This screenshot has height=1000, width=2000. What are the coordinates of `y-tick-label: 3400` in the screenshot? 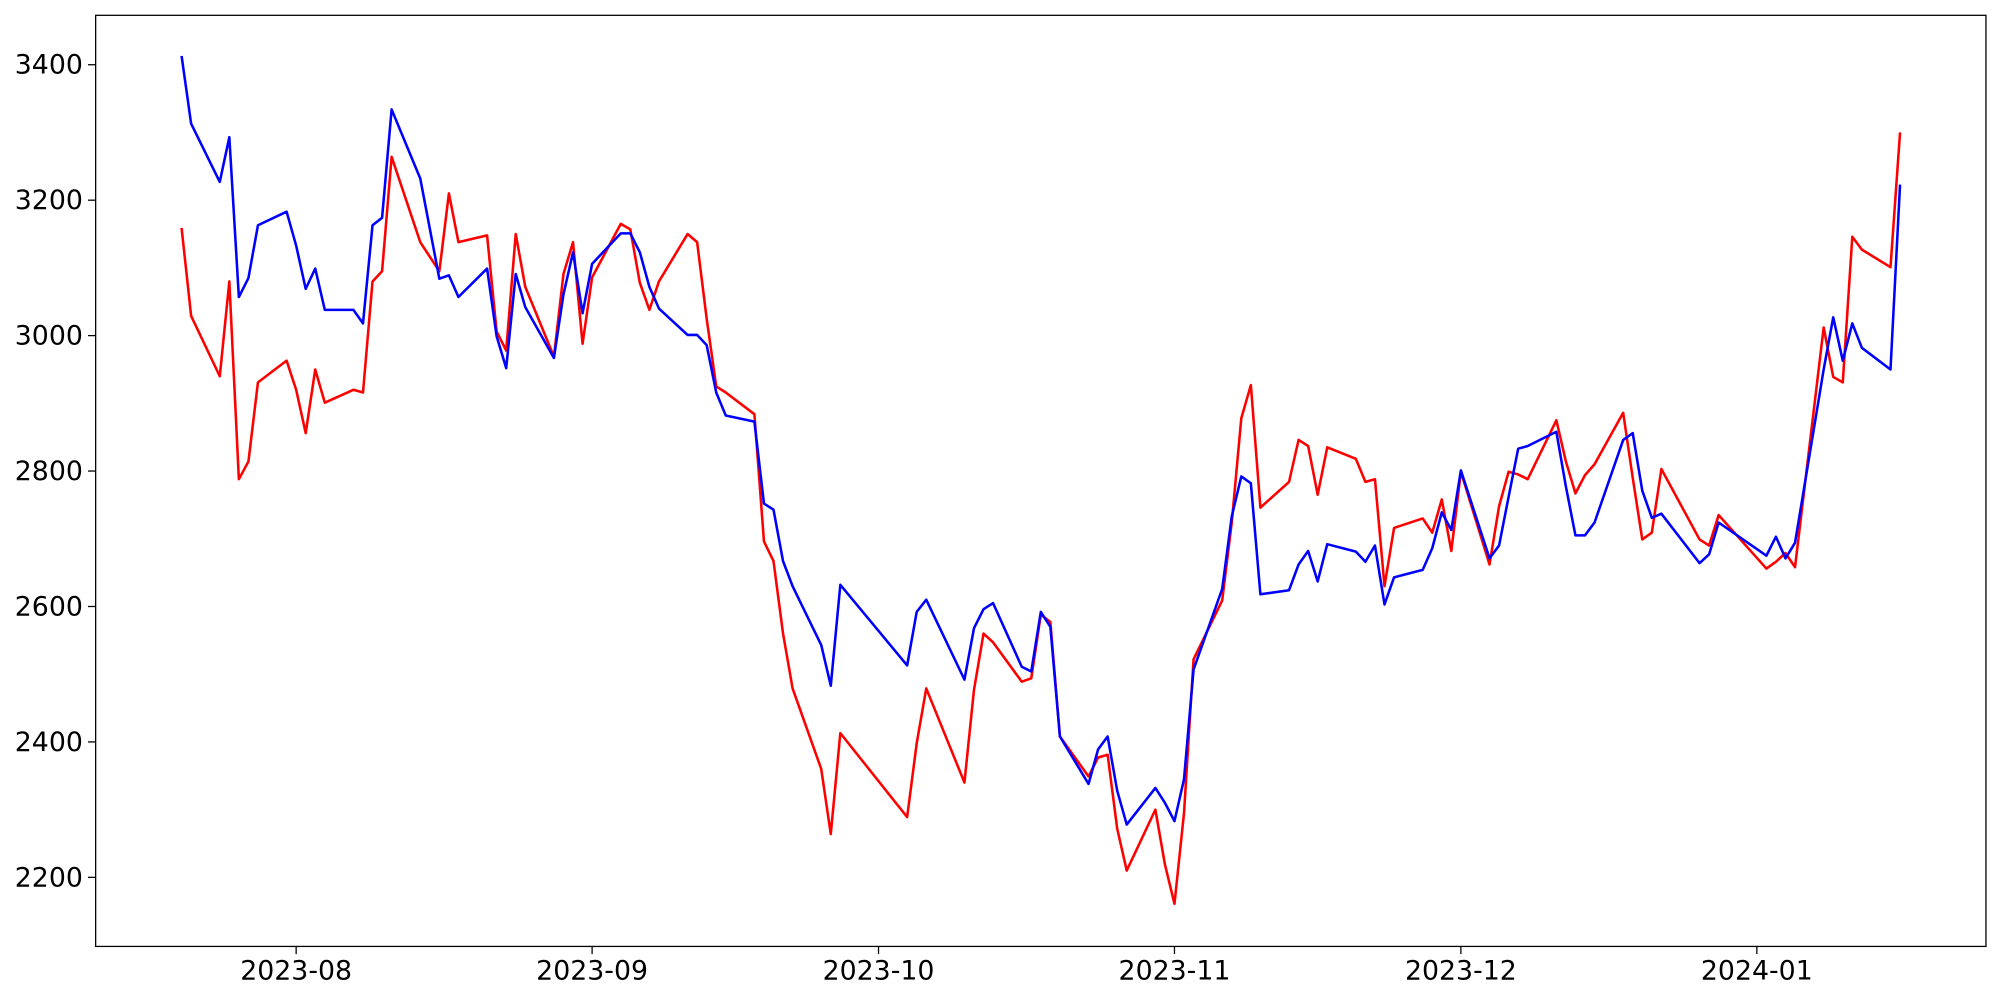 It's located at (49, 65).